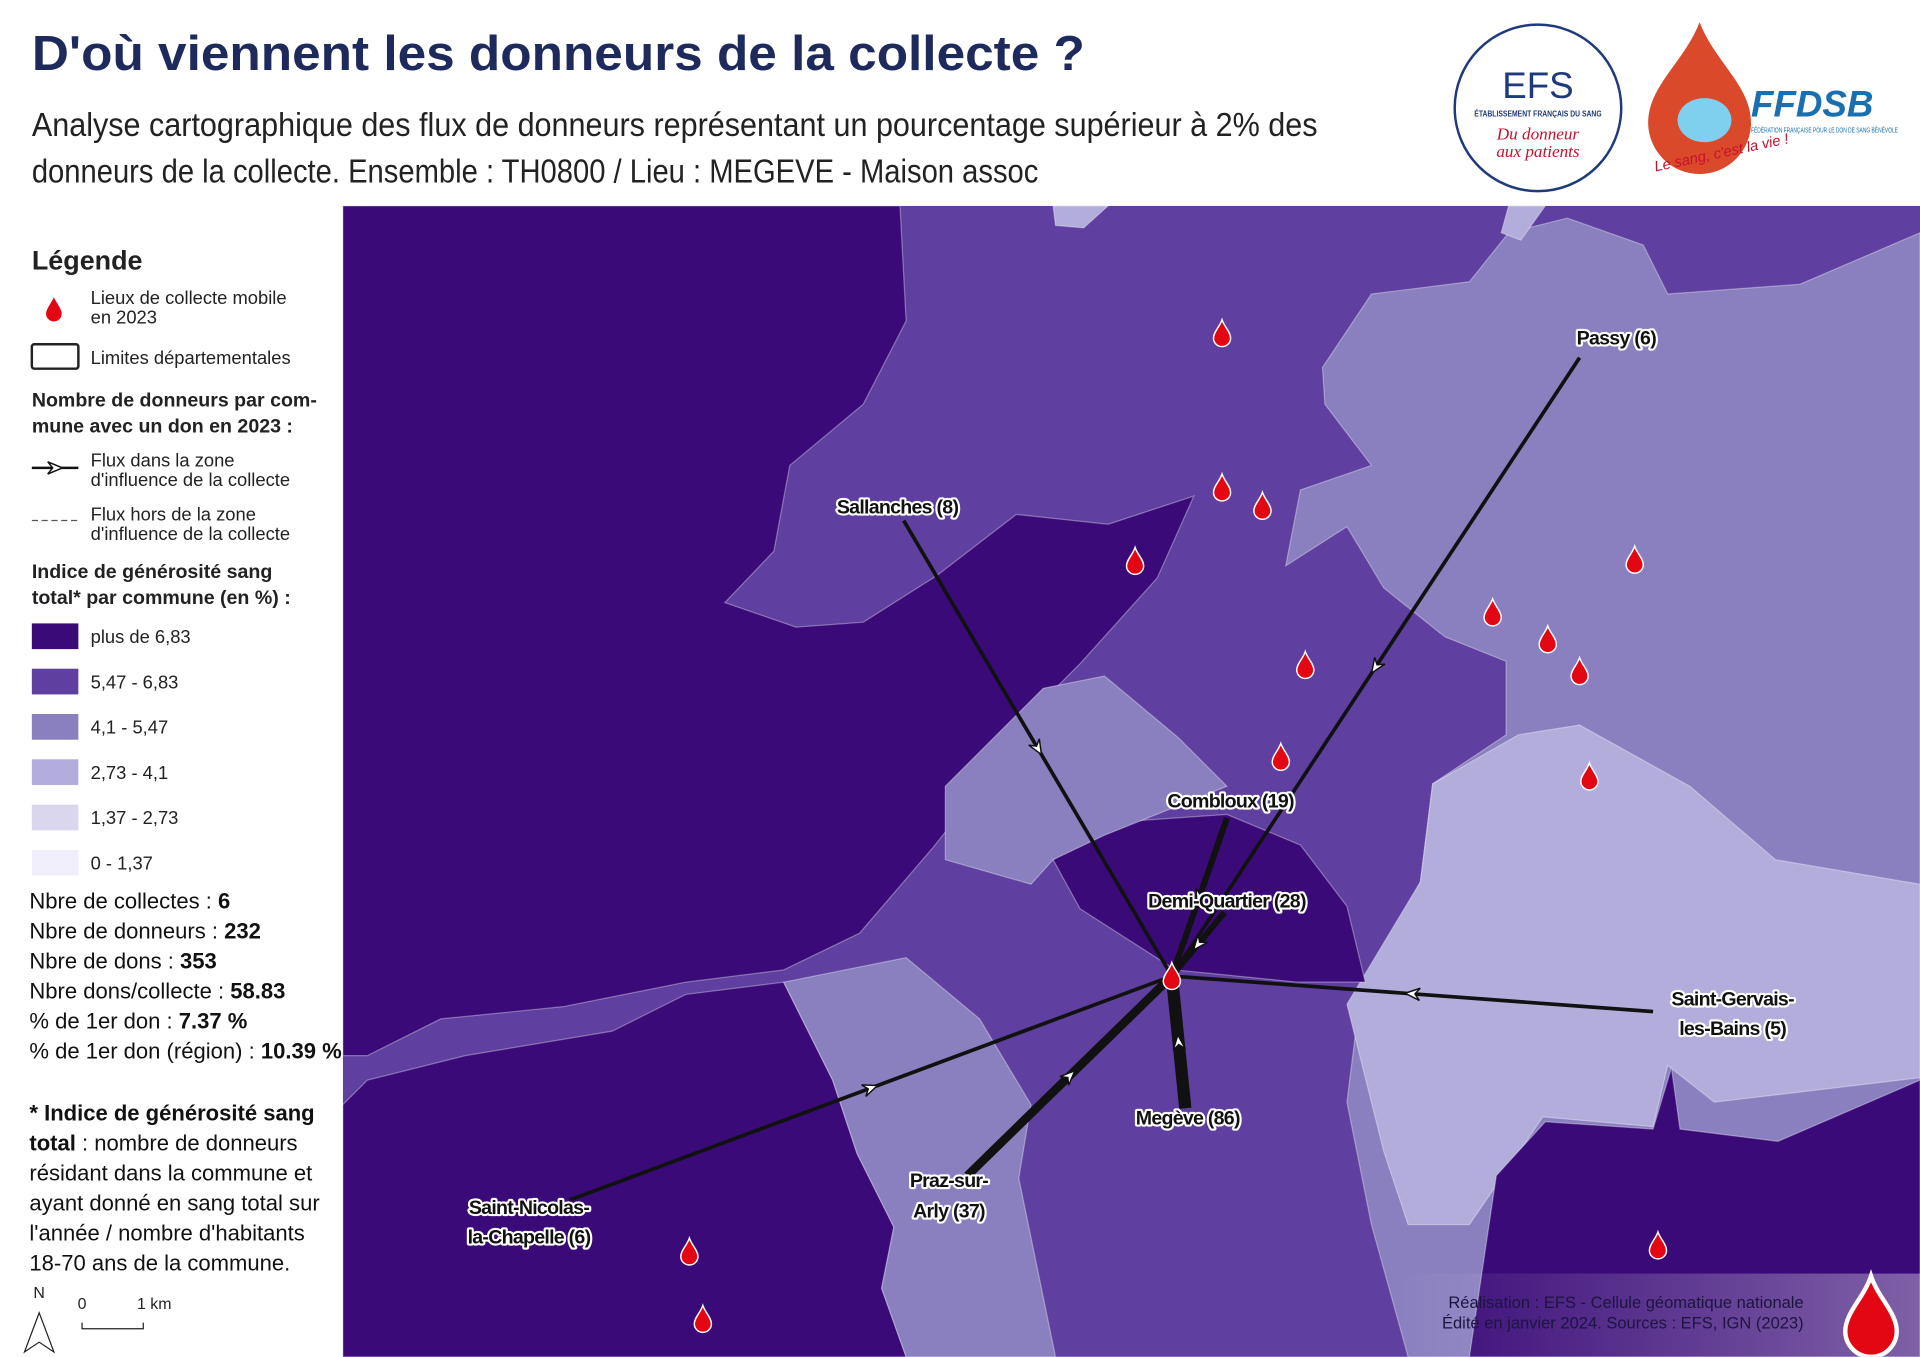 This screenshot has height=1357, width=1920. I want to click on footnote-line: l'année / nombre d'habitants, so click(166, 1233).